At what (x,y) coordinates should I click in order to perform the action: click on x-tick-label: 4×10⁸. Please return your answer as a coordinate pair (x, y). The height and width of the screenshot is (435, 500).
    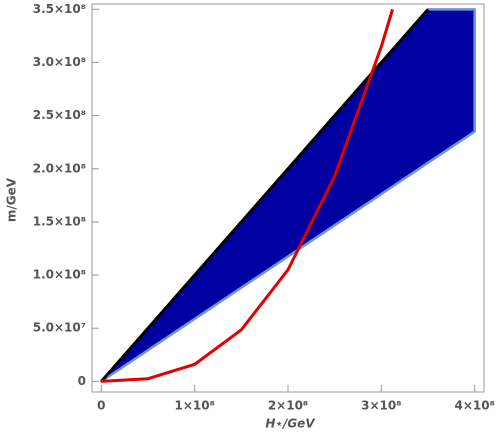
    Looking at the image, I should click on (474, 406).